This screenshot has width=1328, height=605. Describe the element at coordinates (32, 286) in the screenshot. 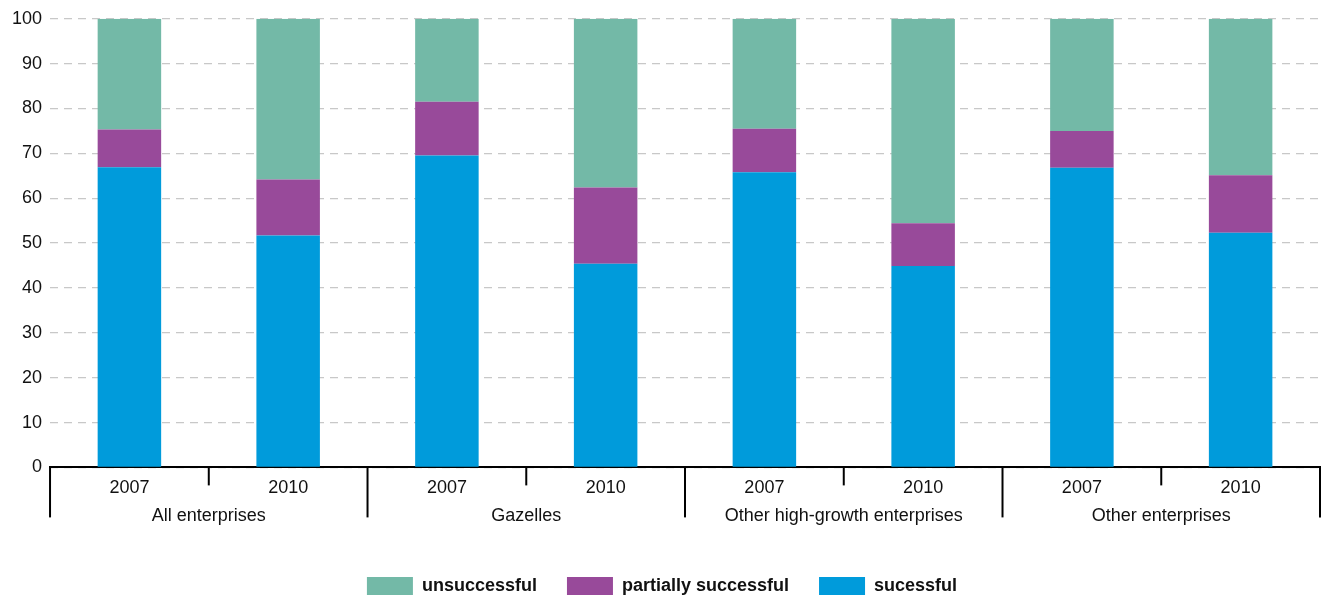

I see `y-tick-label: 40` at that location.